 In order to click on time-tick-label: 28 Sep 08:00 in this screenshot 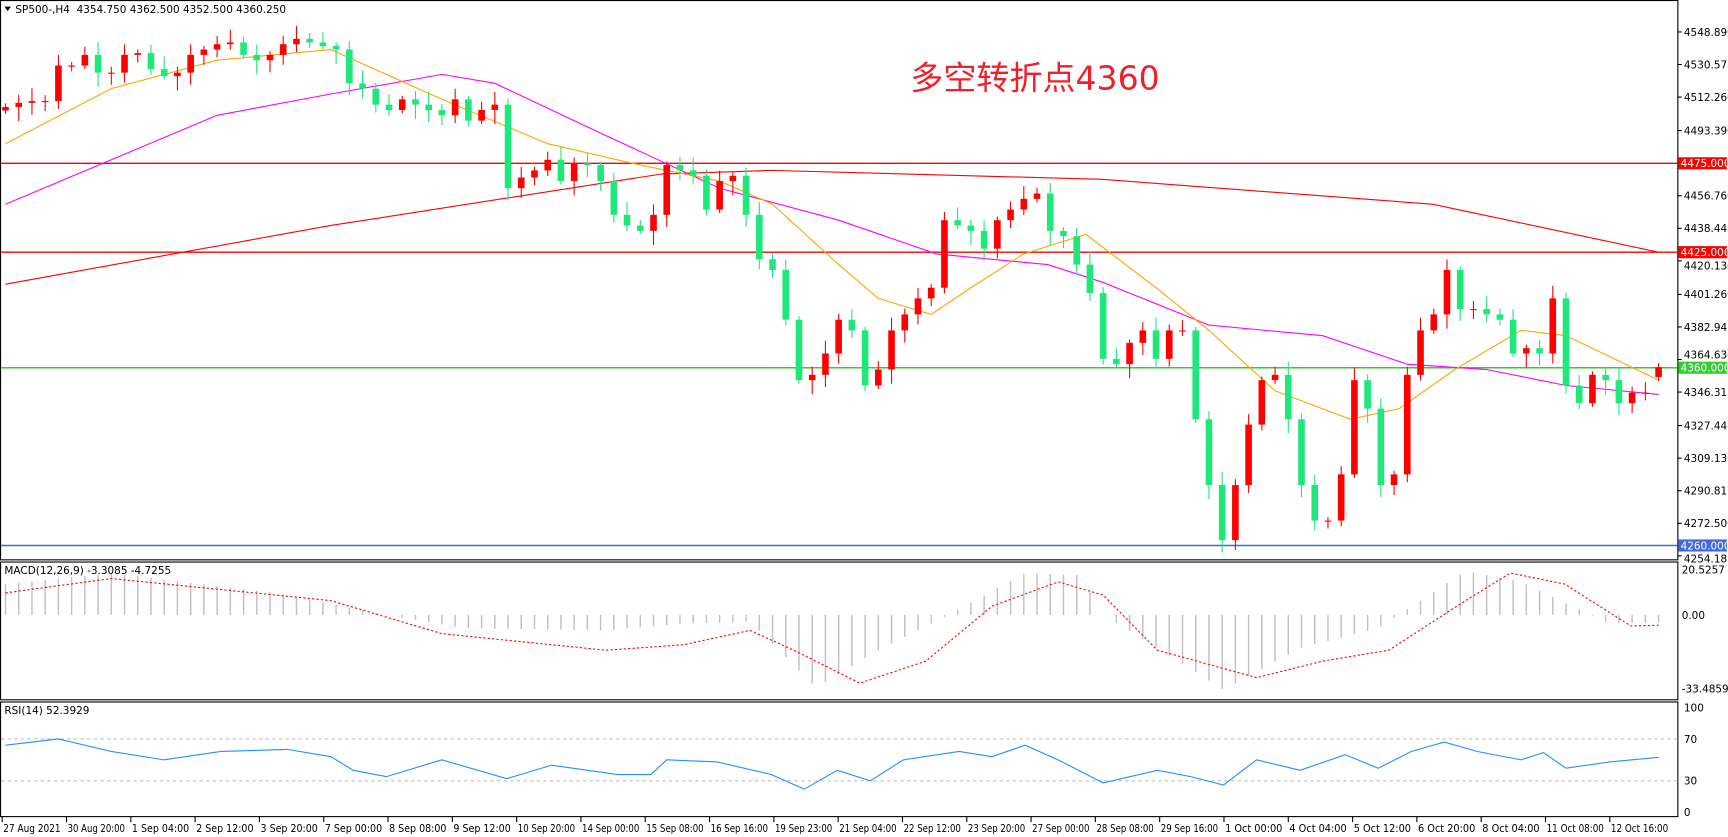, I will do `click(1124, 829)`.